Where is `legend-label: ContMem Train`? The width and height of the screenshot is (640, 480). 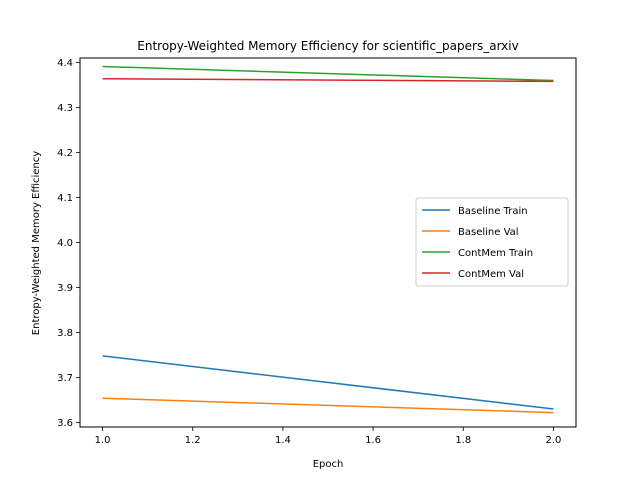 legend-label: ContMem Train is located at coordinates (495, 253).